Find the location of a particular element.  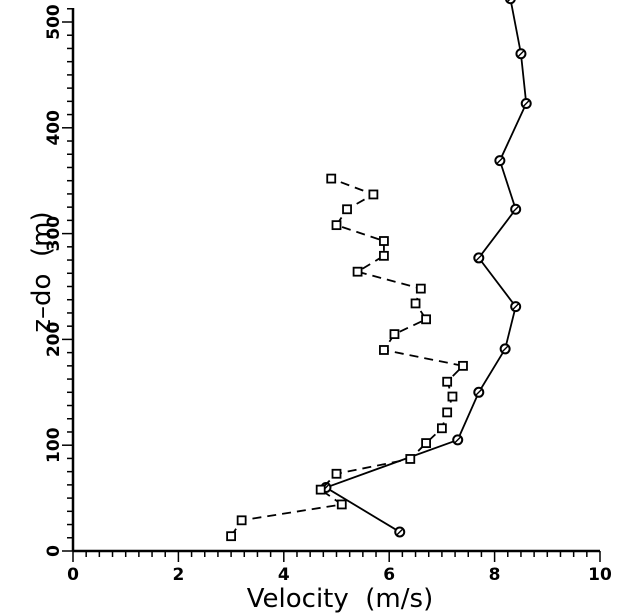

y-tick-label: 300 is located at coordinates (54, 234).